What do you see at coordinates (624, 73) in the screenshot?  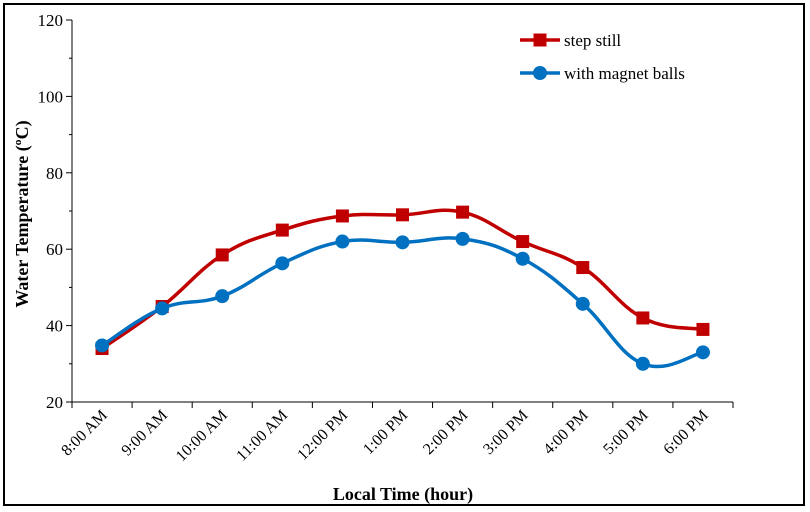 I see `legend-label: with magnet balls` at bounding box center [624, 73].